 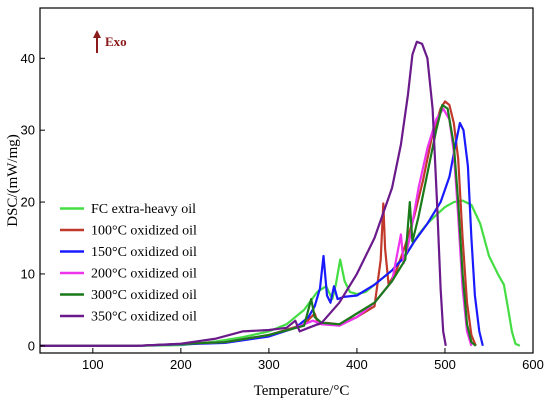 What do you see at coordinates (143, 209) in the screenshot?
I see `legend-label-1: FC extra-heavy oil` at bounding box center [143, 209].